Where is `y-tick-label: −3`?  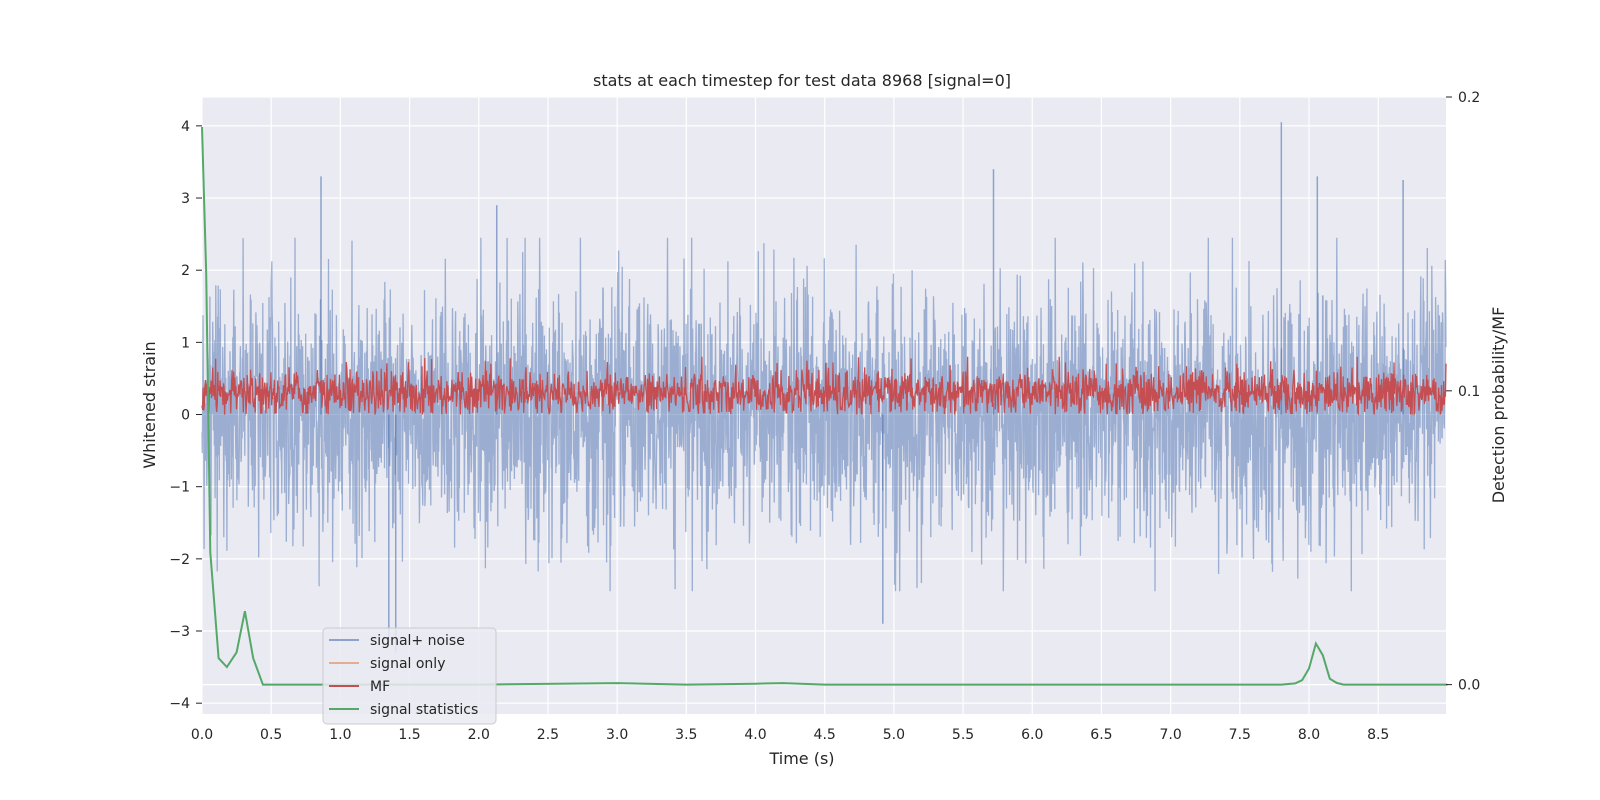
y-tick-label: −3 is located at coordinates (179, 632).